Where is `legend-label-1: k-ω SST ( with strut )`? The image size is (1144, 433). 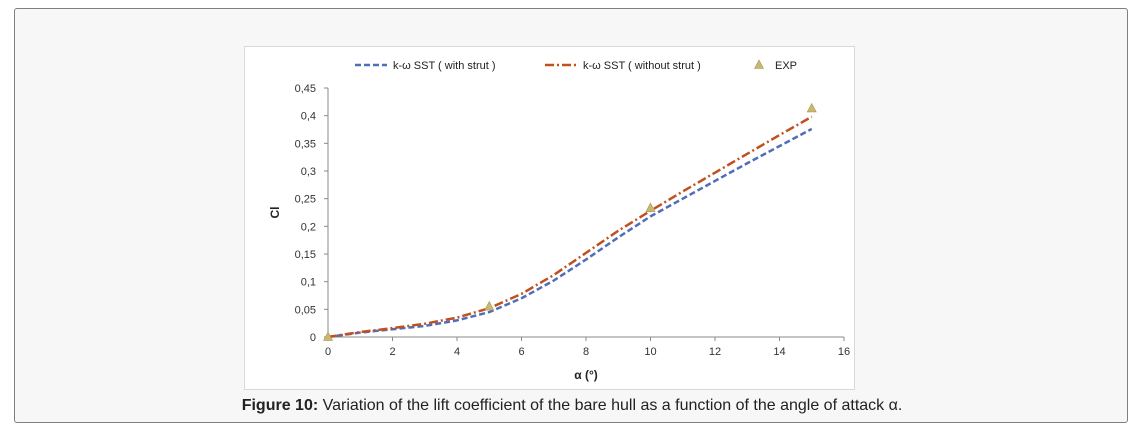
legend-label-1: k-ω SST ( with strut ) is located at coordinates (444, 66).